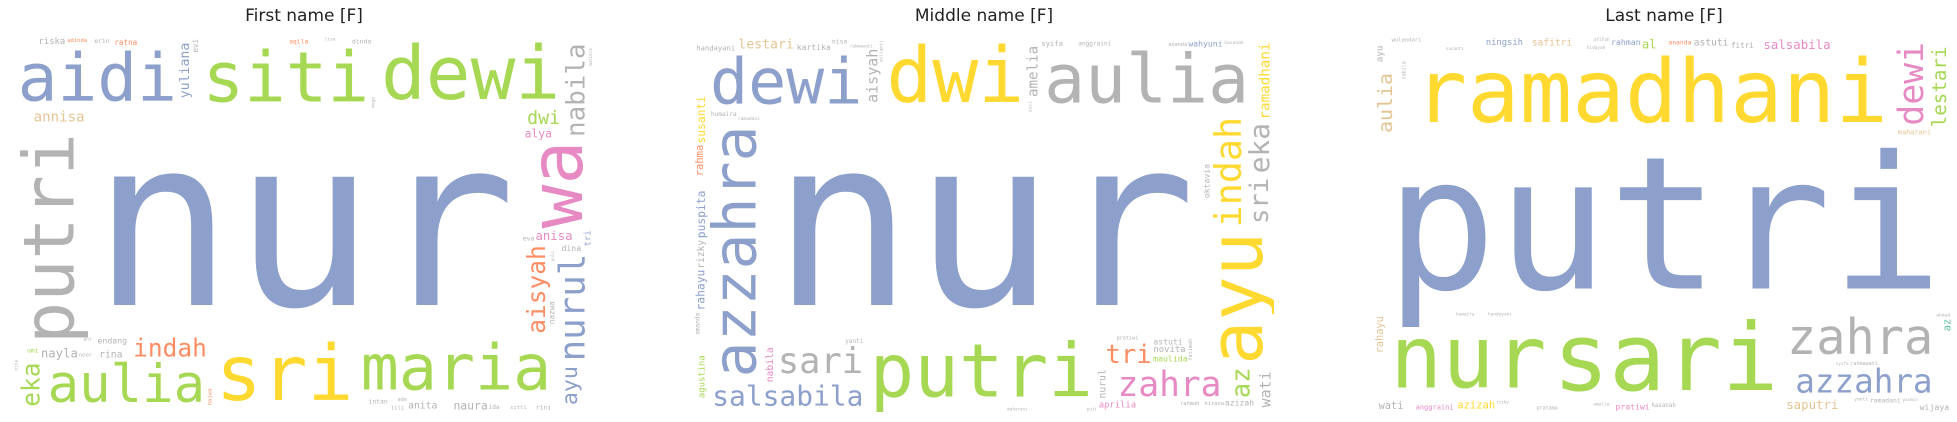  I want to click on wordcloud-word: safitri, so click(1552, 42).